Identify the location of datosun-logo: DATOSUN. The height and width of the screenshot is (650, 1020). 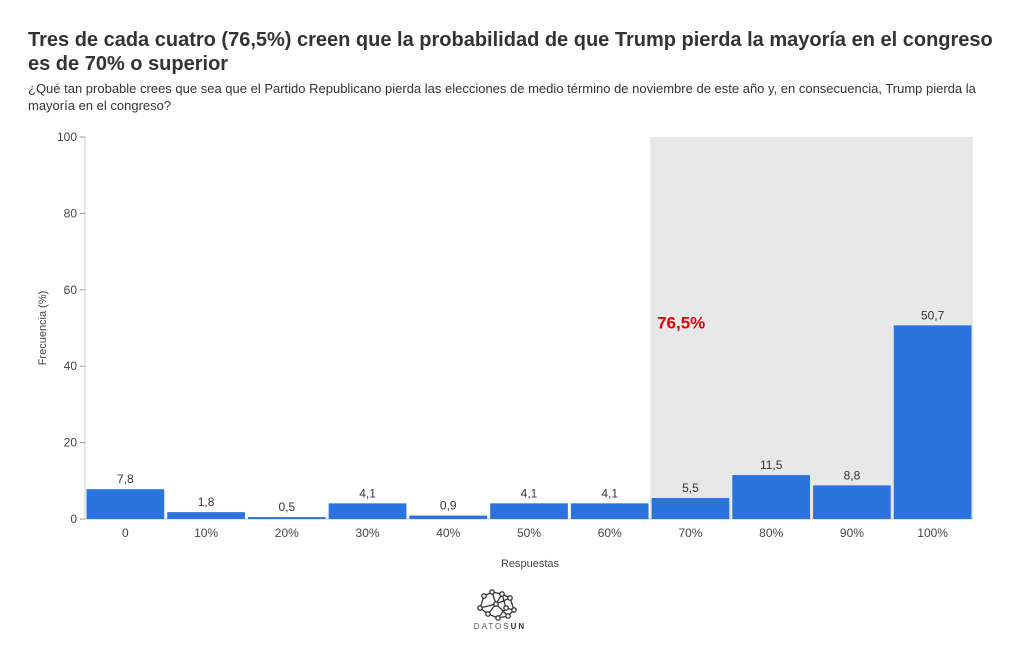
(500, 612).